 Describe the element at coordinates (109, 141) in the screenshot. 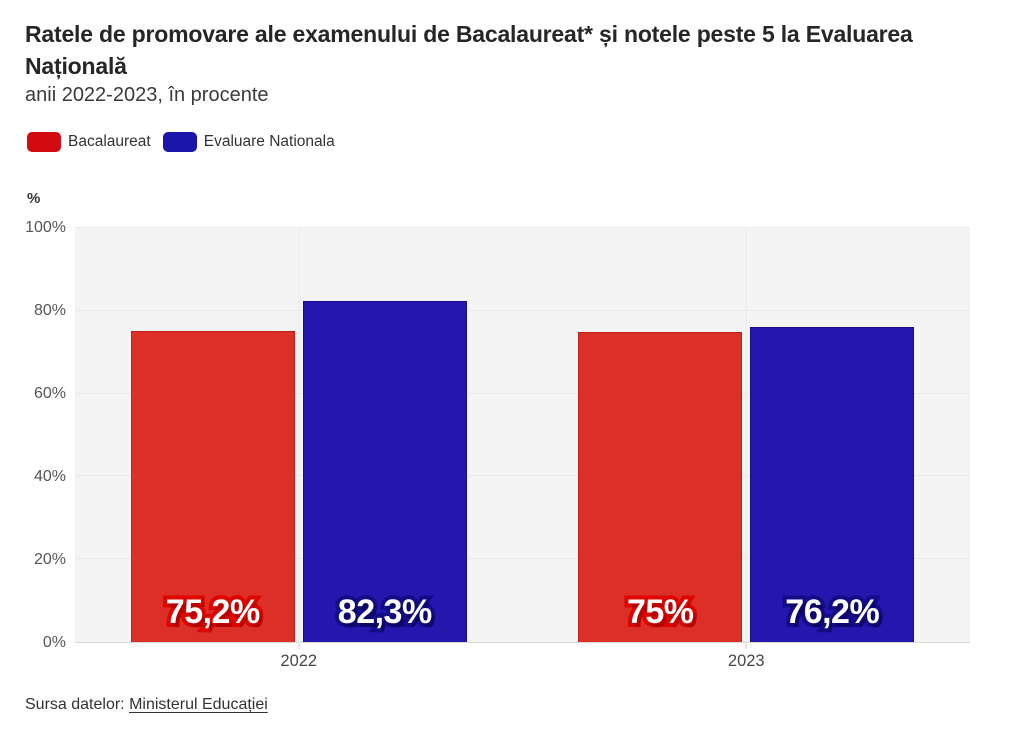

I see `legend-label: Bacalaureat` at that location.